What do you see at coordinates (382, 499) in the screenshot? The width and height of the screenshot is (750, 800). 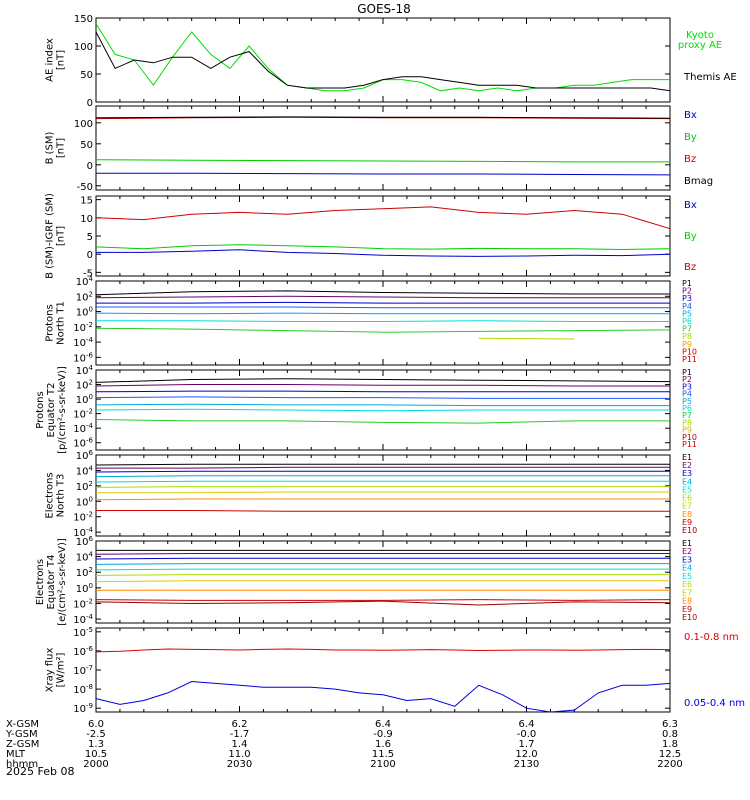 I see `series-line-e8` at bounding box center [382, 499].